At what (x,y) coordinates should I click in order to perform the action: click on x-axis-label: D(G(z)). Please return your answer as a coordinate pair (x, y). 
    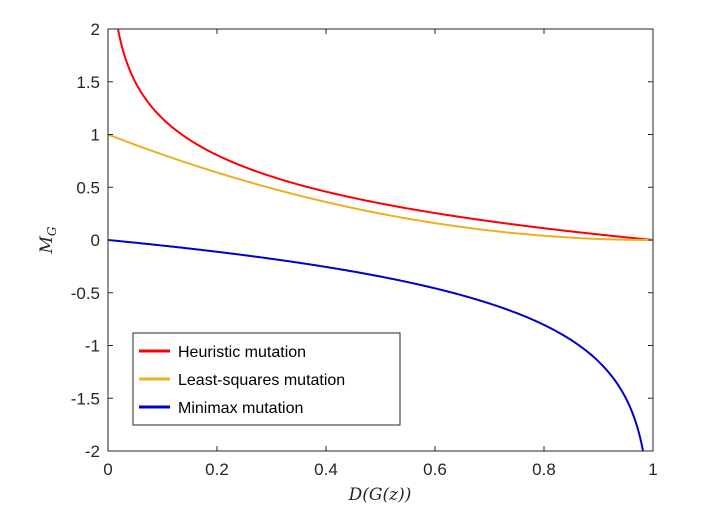
    Looking at the image, I should click on (380, 495).